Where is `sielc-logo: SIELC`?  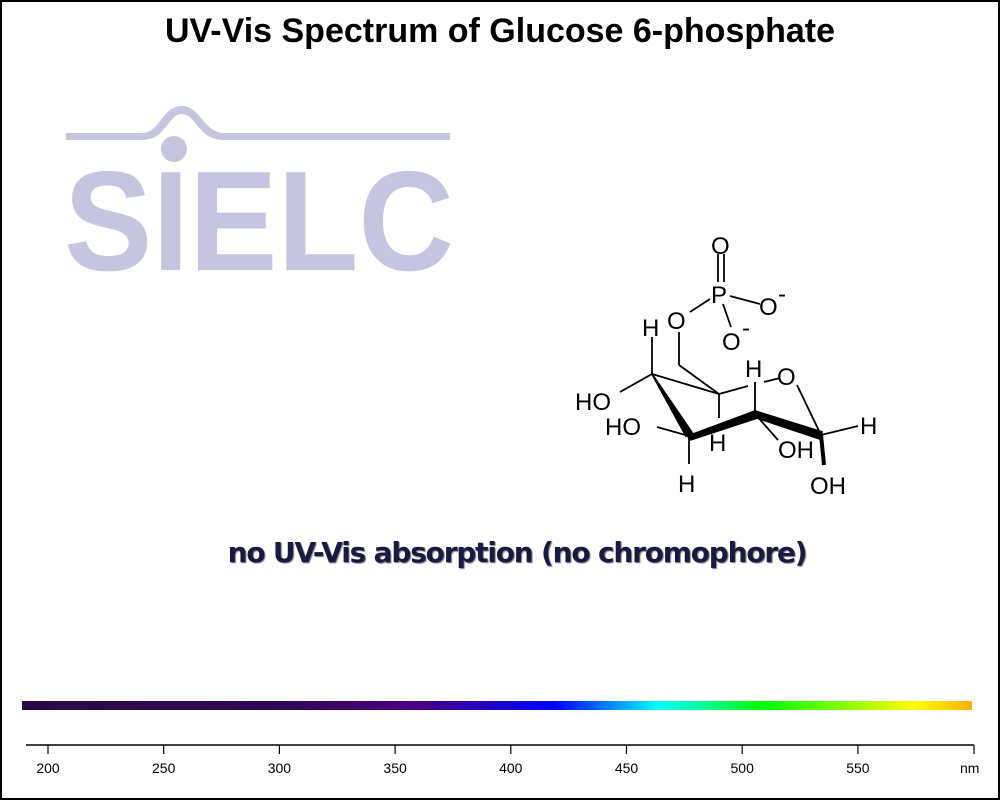
sielc-logo: SIELC is located at coordinates (259, 203).